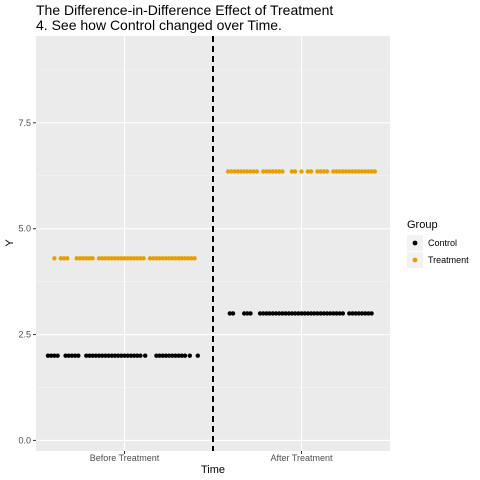 This screenshot has width=480, height=480. What do you see at coordinates (438, 243) in the screenshot?
I see `legend: Group Control Treatment` at bounding box center [438, 243].